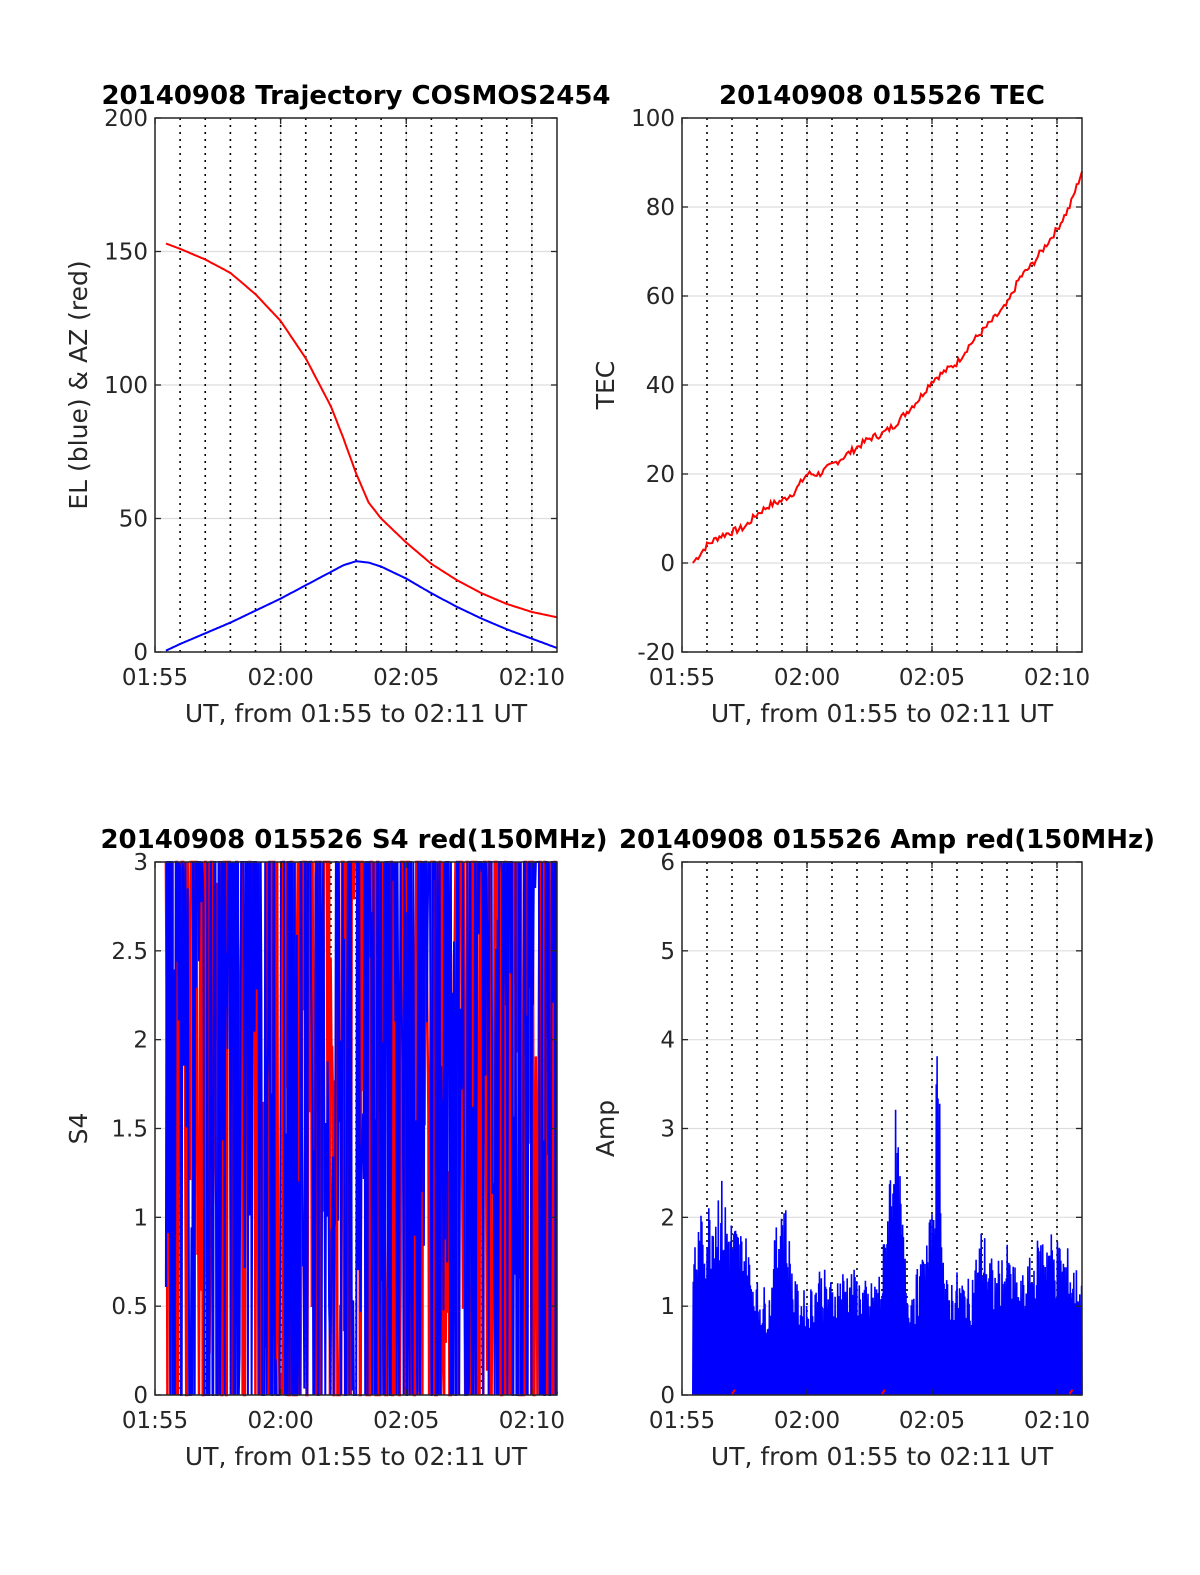 This screenshot has height=1575, width=1200. What do you see at coordinates (605, 386) in the screenshot?
I see `y-axis-label: TEC` at bounding box center [605, 386].